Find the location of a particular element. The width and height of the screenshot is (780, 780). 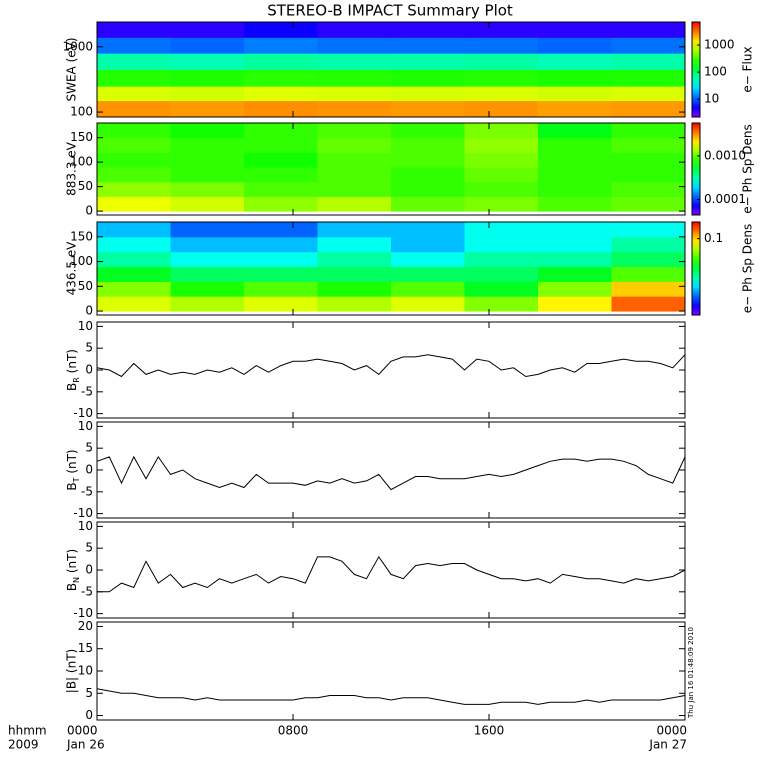

y-axis-label-part: T is located at coordinates (76, 480).